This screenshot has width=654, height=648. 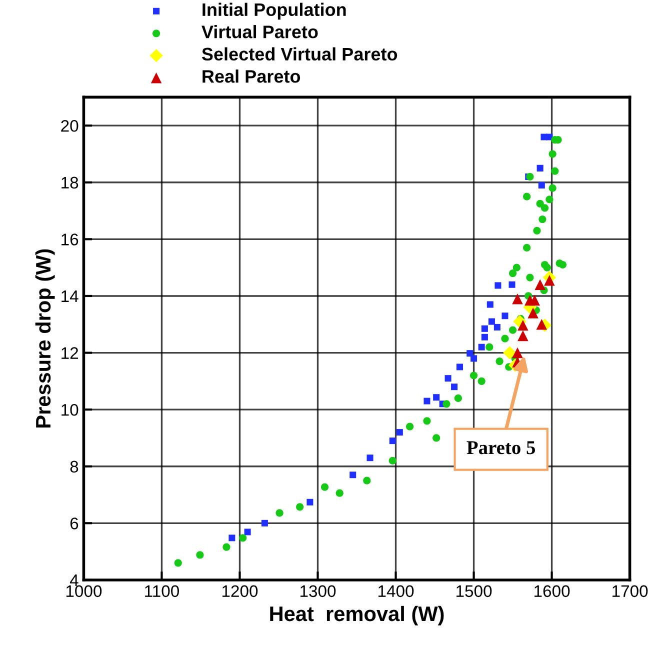 What do you see at coordinates (630, 591) in the screenshot?
I see `x-tick-label: 1700` at bounding box center [630, 591].